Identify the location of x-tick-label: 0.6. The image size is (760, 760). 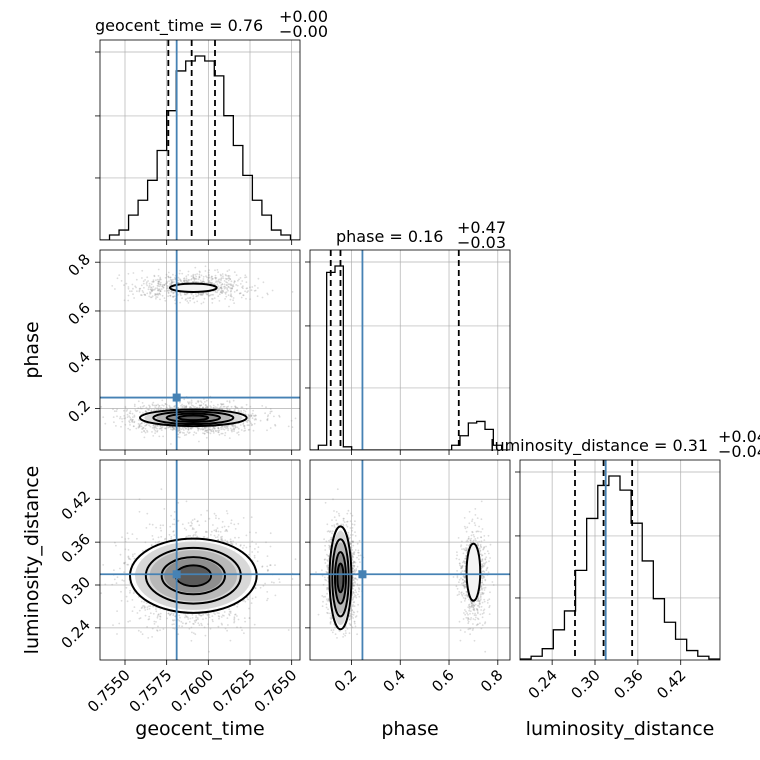
(443, 681).